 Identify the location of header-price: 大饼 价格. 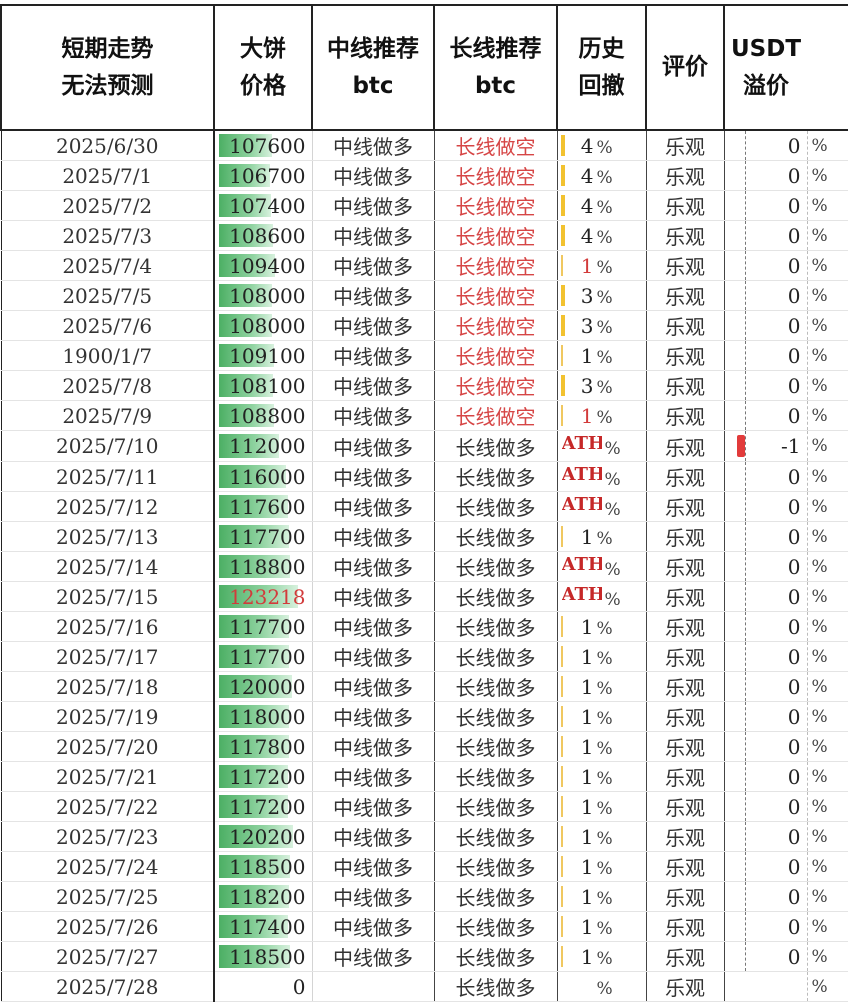
(263, 67).